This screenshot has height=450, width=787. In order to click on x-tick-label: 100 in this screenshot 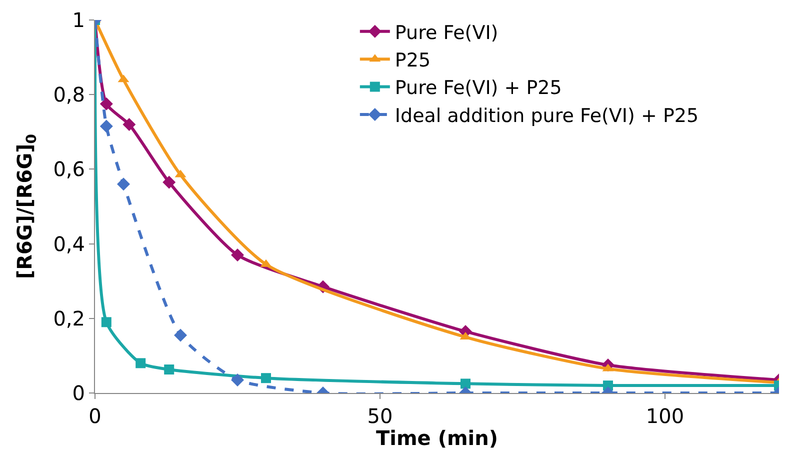, I will do `click(665, 416)`.